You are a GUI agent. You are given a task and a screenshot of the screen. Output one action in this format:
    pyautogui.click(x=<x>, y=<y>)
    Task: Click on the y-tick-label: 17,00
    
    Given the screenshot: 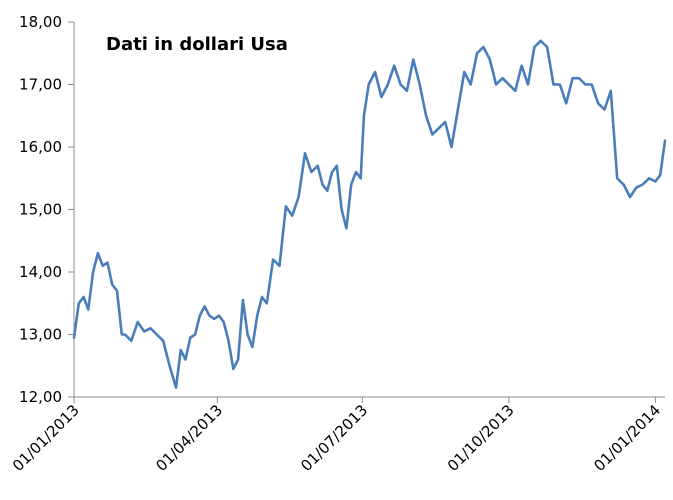 What is the action you would take?
    pyautogui.click(x=40, y=85)
    